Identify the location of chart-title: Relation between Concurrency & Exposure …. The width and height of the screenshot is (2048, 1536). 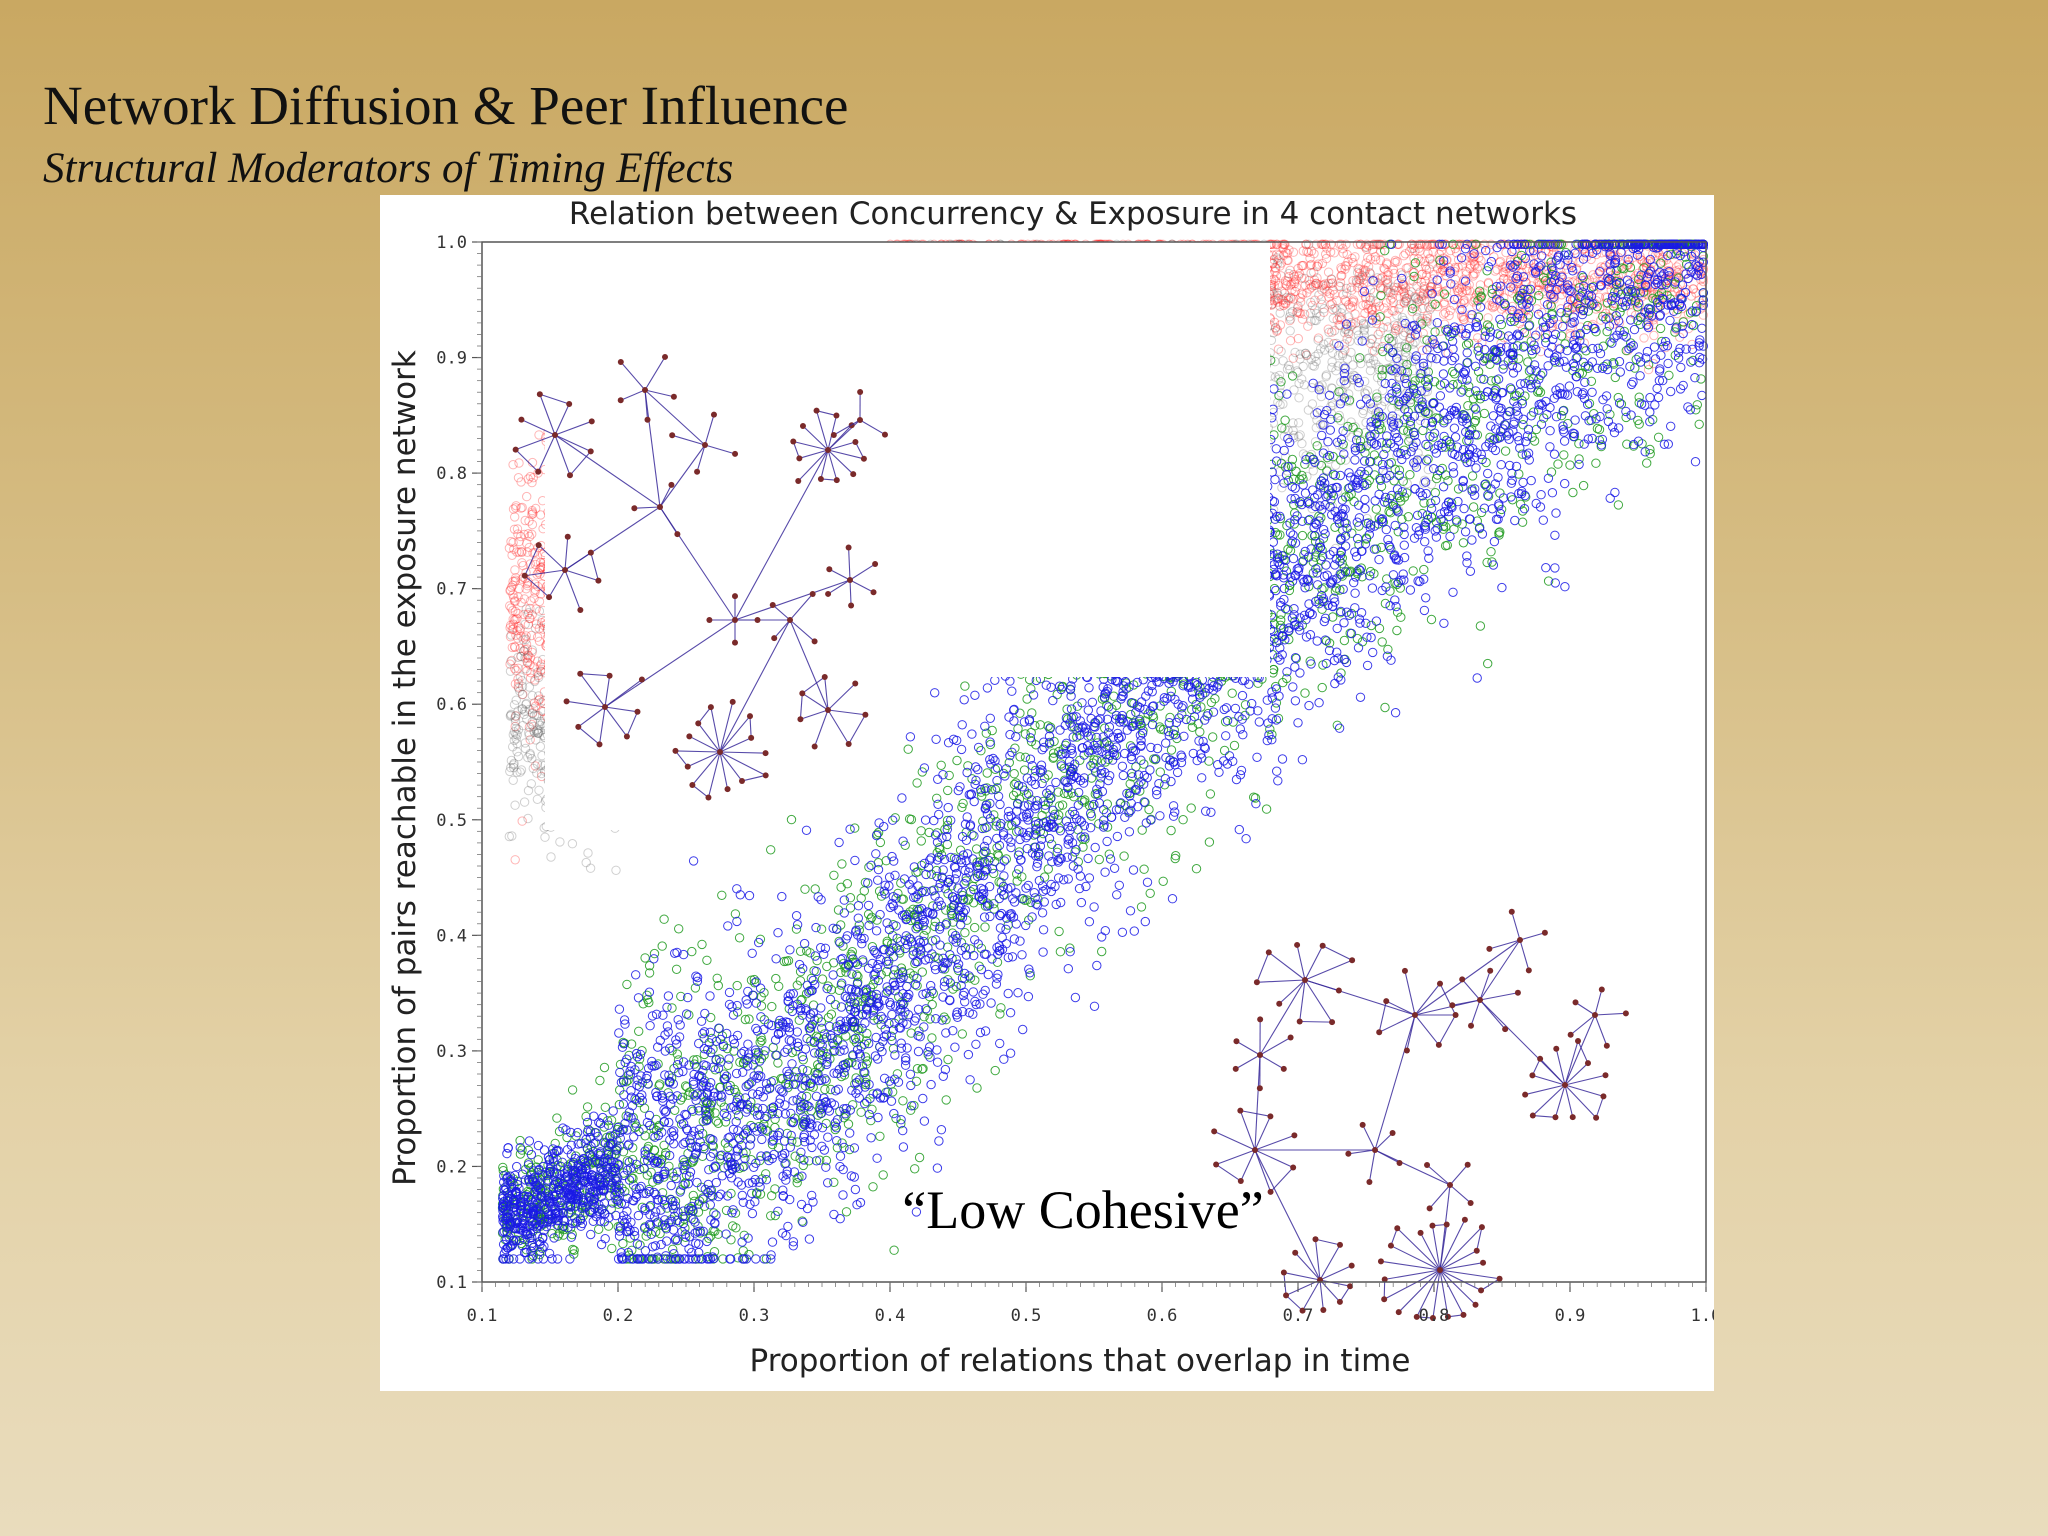
(1073, 214).